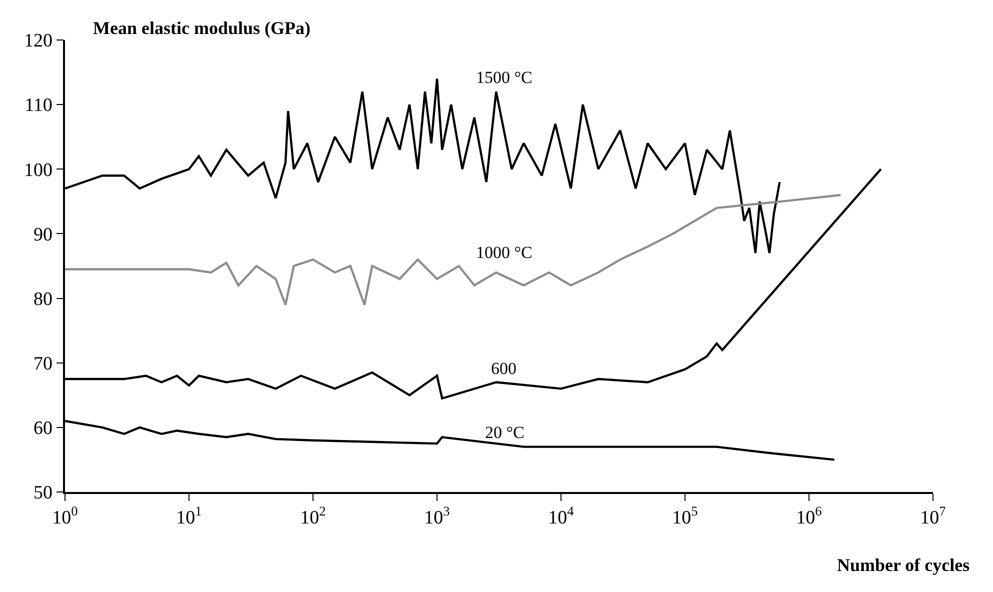 This screenshot has width=993, height=592. What do you see at coordinates (42, 299) in the screenshot?
I see `y-tick-label: 80` at bounding box center [42, 299].